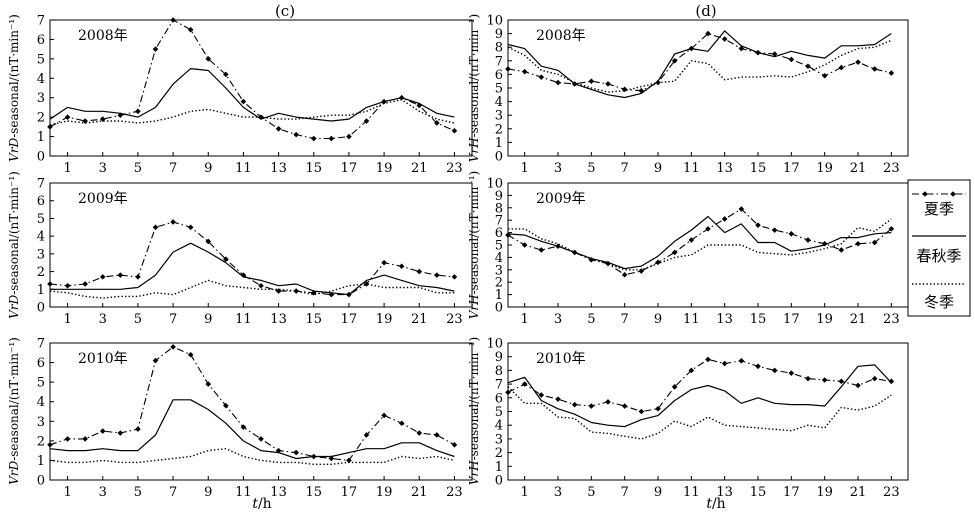 This screenshot has height=515, width=975. I want to click on y-tick-label: 5, so click(499, 412).